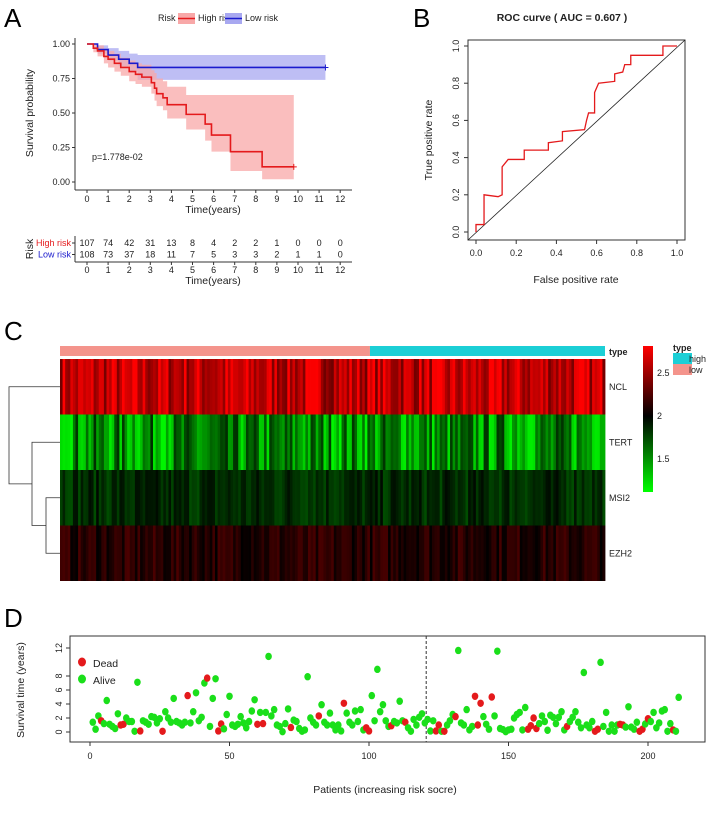 This screenshot has height=826, width=710. What do you see at coordinates (150, 255) in the screenshot?
I see `risk-count: 18` at bounding box center [150, 255].